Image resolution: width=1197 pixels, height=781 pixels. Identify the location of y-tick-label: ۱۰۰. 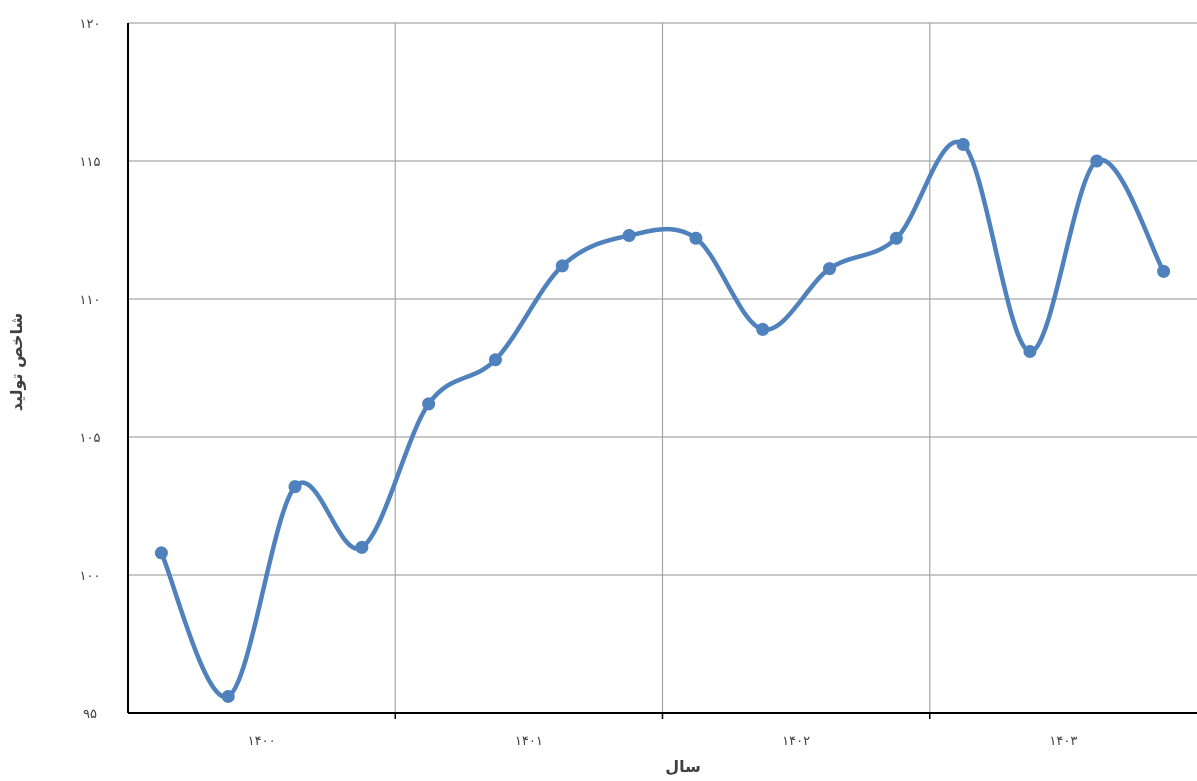
(90, 576).